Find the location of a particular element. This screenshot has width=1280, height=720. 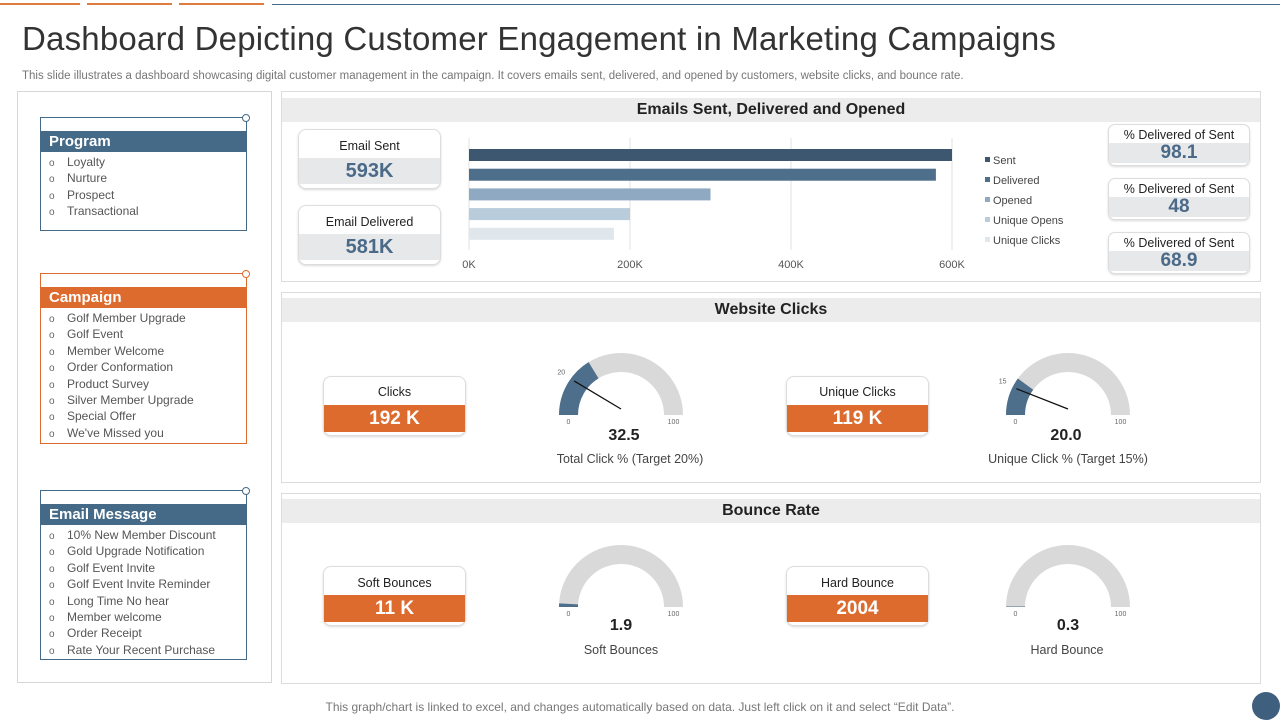

list-item-text: Order Conformation is located at coordinates (120, 367).